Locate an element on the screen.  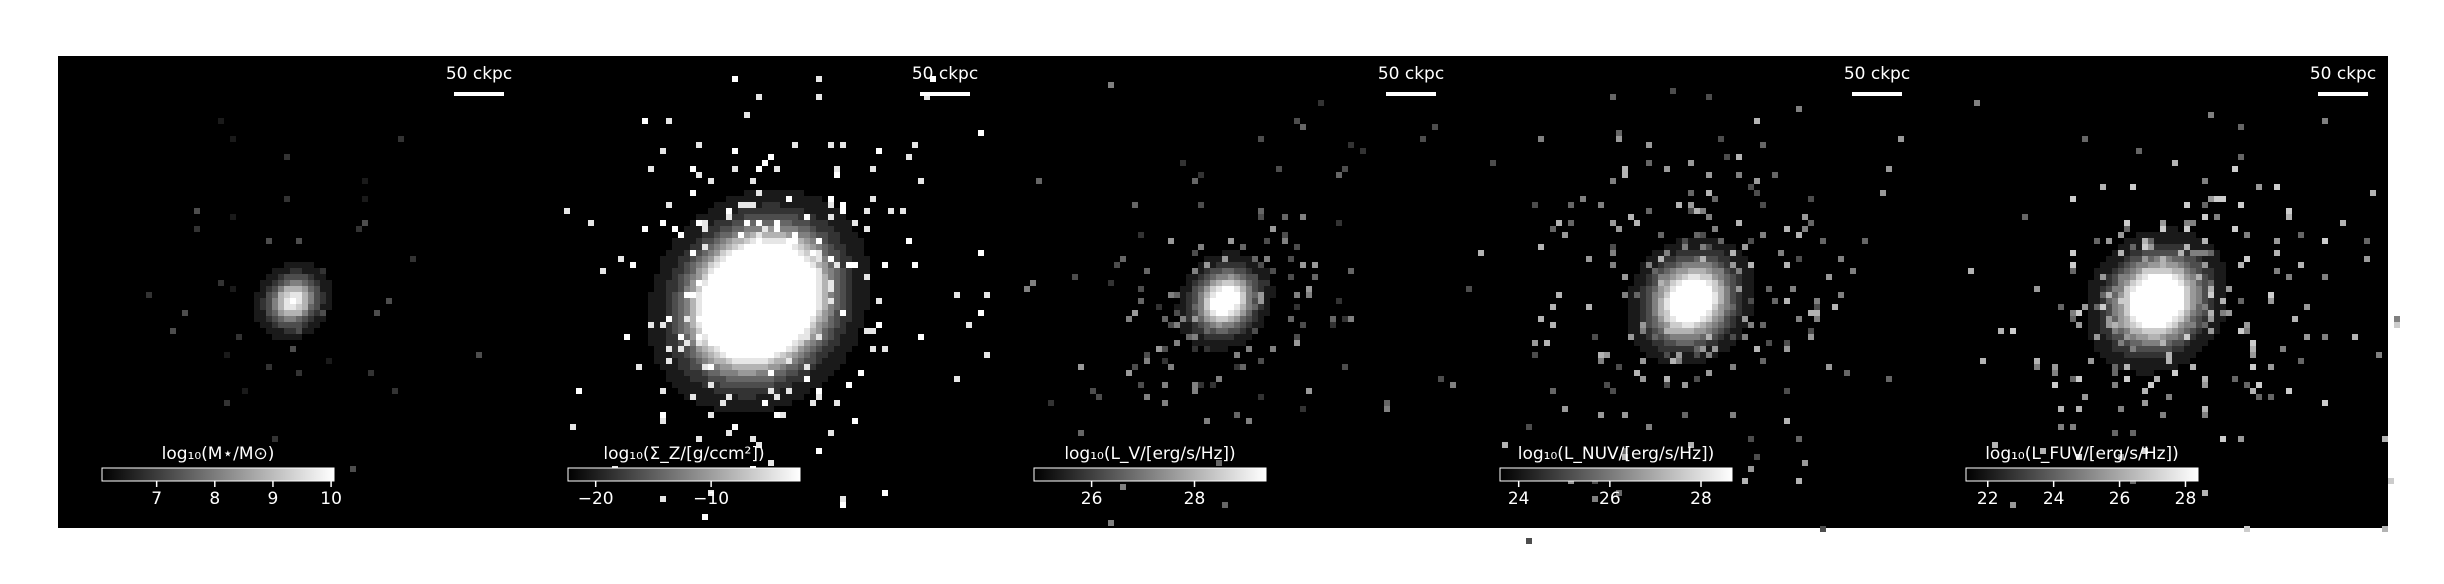
colorbar-tick-label: 22 is located at coordinates (1988, 499).